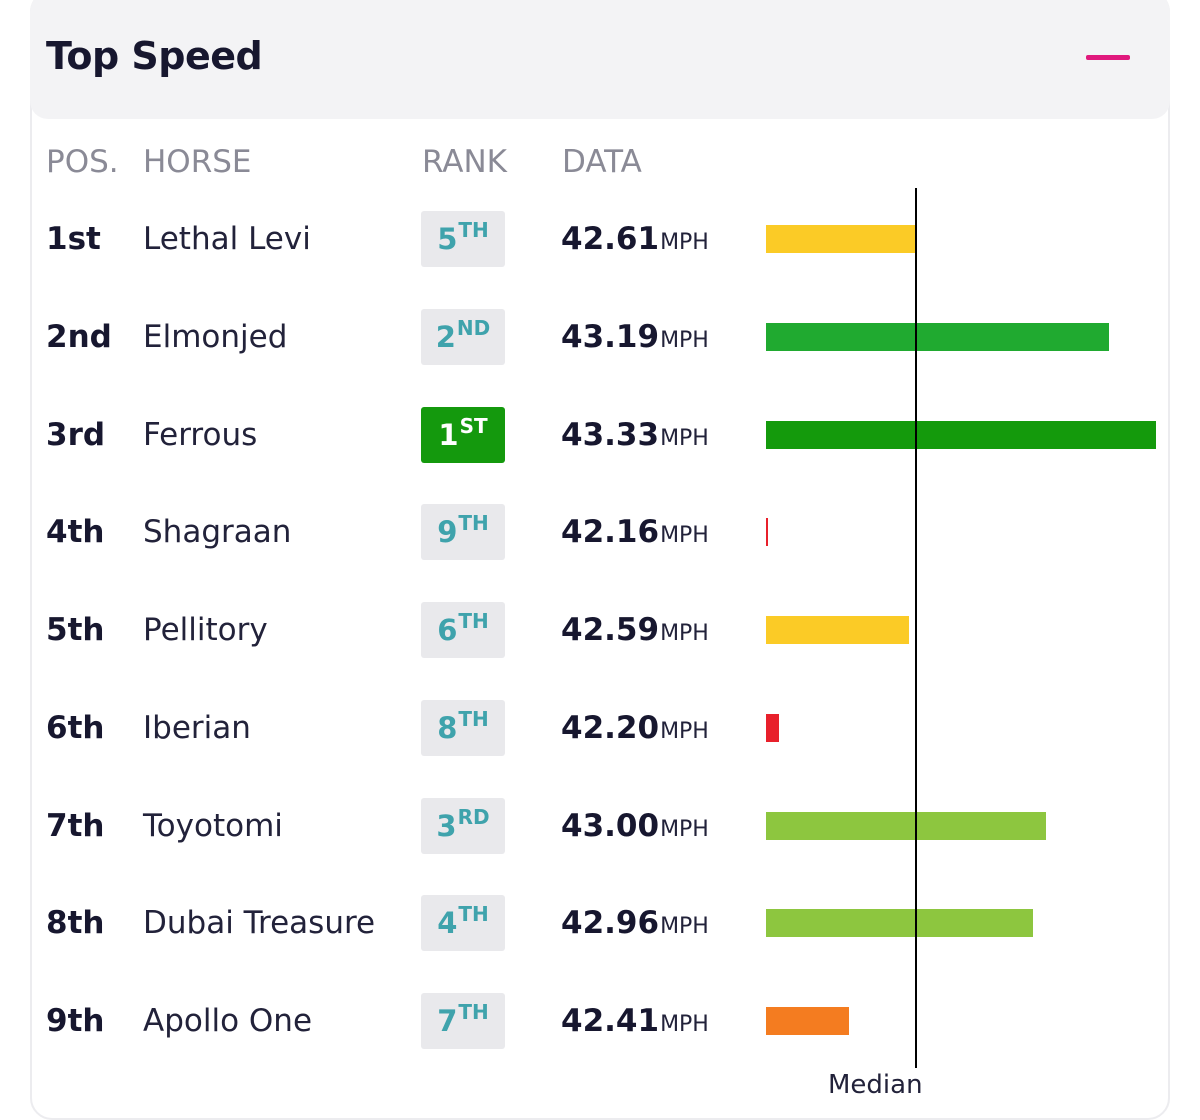  Describe the element at coordinates (473, 425) in the screenshot. I see `rank-suffix: ST` at that location.